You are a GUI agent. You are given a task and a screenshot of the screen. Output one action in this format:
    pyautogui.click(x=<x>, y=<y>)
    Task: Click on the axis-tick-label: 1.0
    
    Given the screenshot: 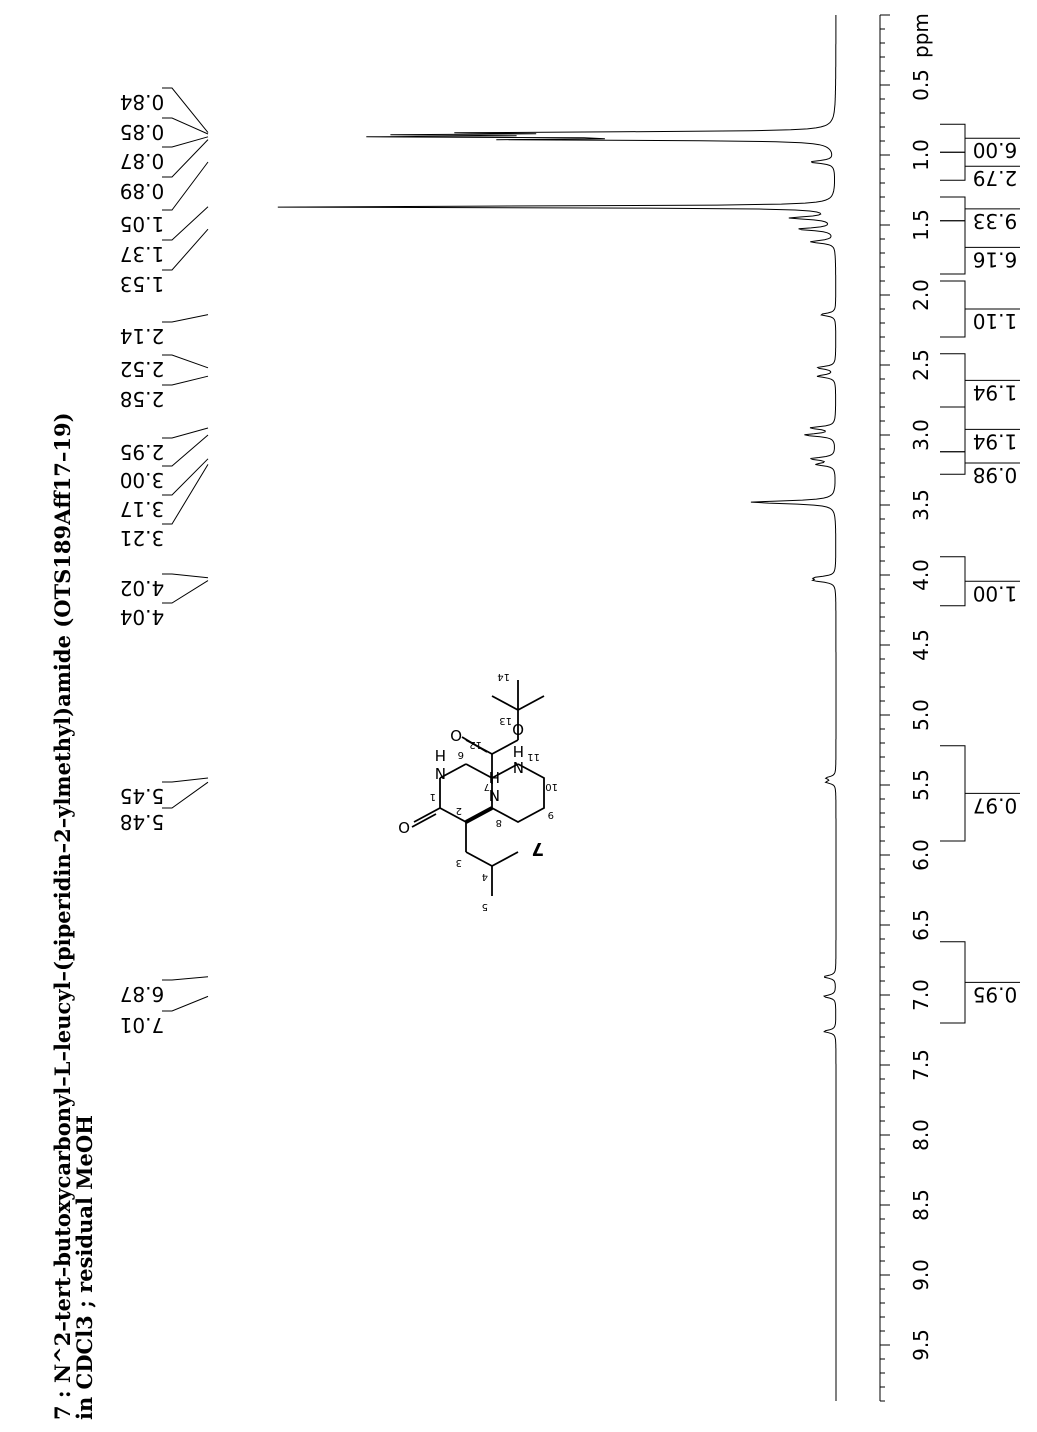 What is the action you would take?
    pyautogui.click(x=921, y=155)
    